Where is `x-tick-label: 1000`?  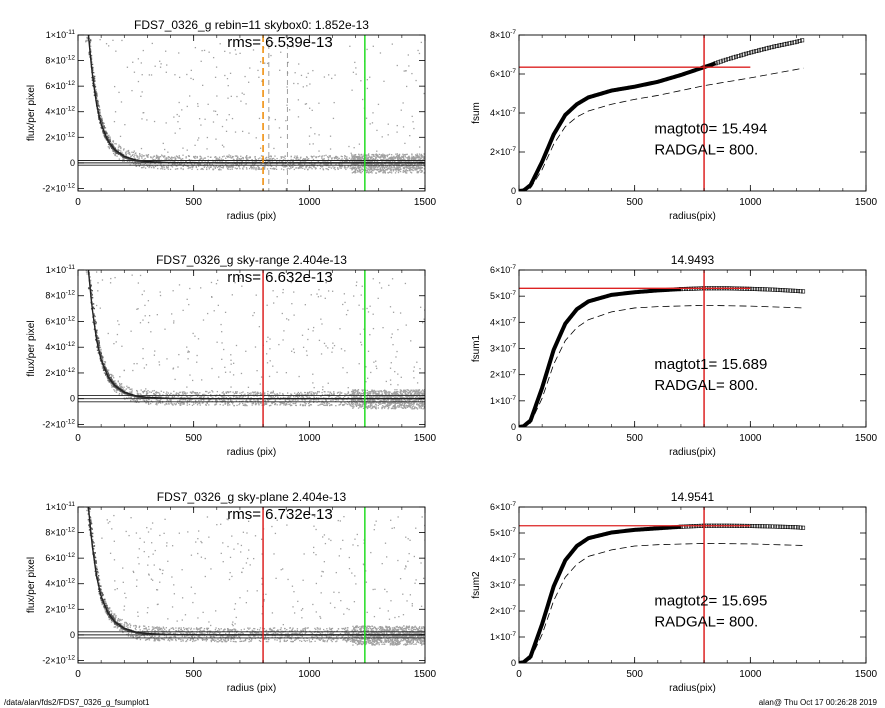
x-tick-label: 1000 is located at coordinates (309, 202).